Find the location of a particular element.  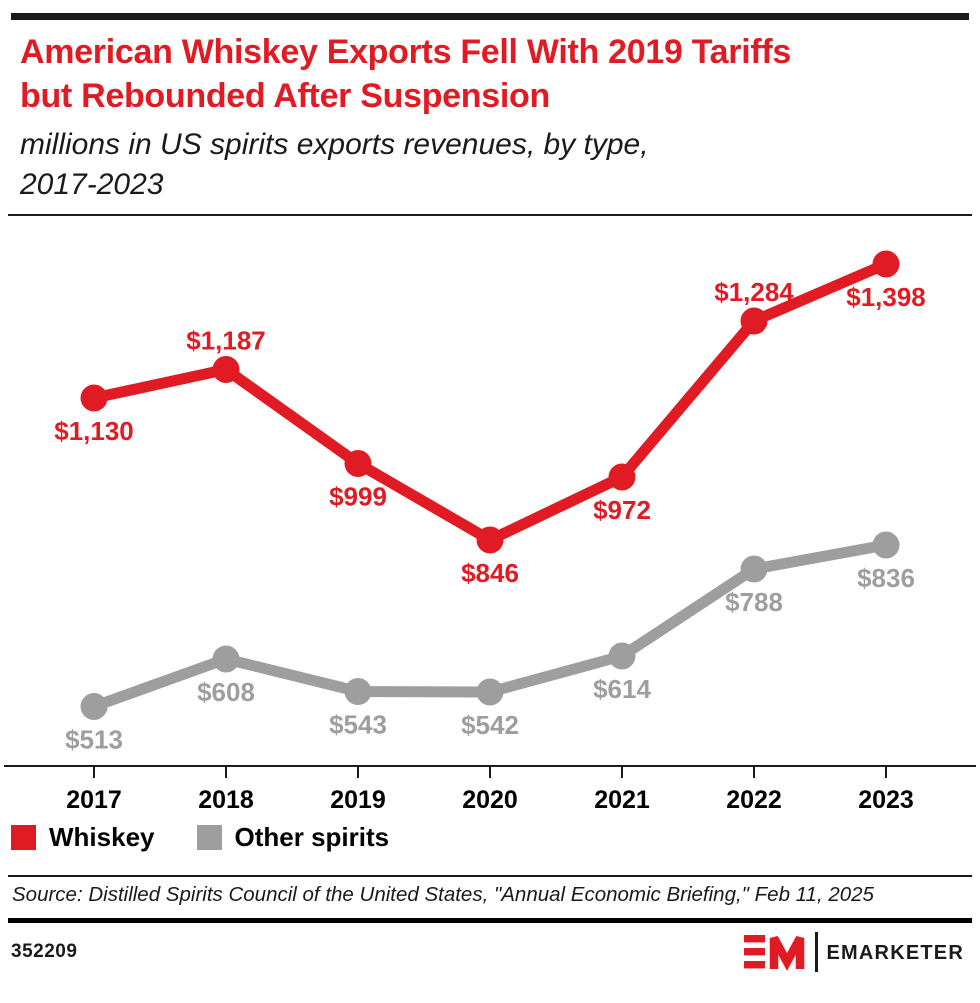

x-tick-label: 2021 is located at coordinates (622, 800).